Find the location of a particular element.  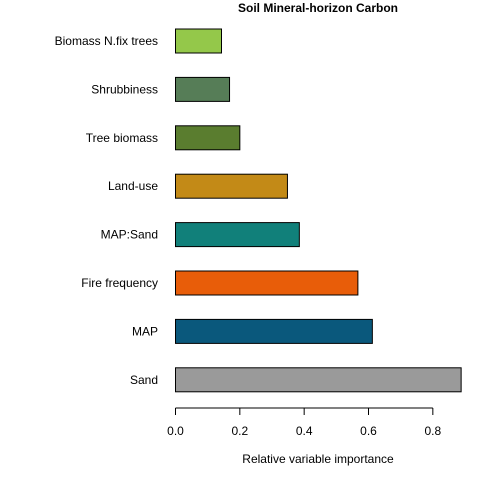

category-label: Land-use is located at coordinates (133, 186).